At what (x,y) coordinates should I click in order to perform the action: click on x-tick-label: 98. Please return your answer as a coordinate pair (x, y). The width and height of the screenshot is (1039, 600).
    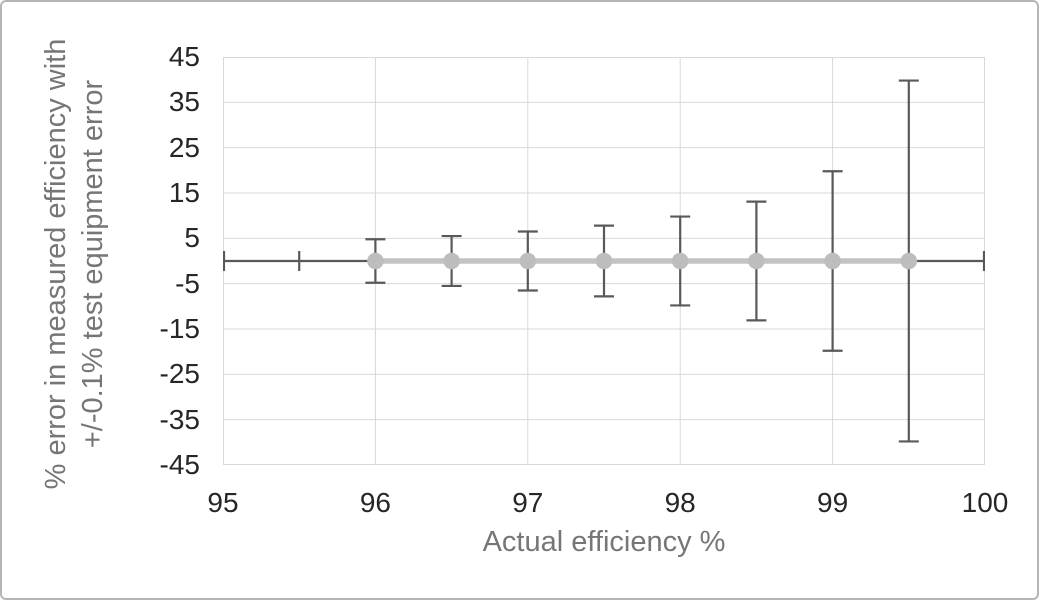
    Looking at the image, I should click on (680, 502).